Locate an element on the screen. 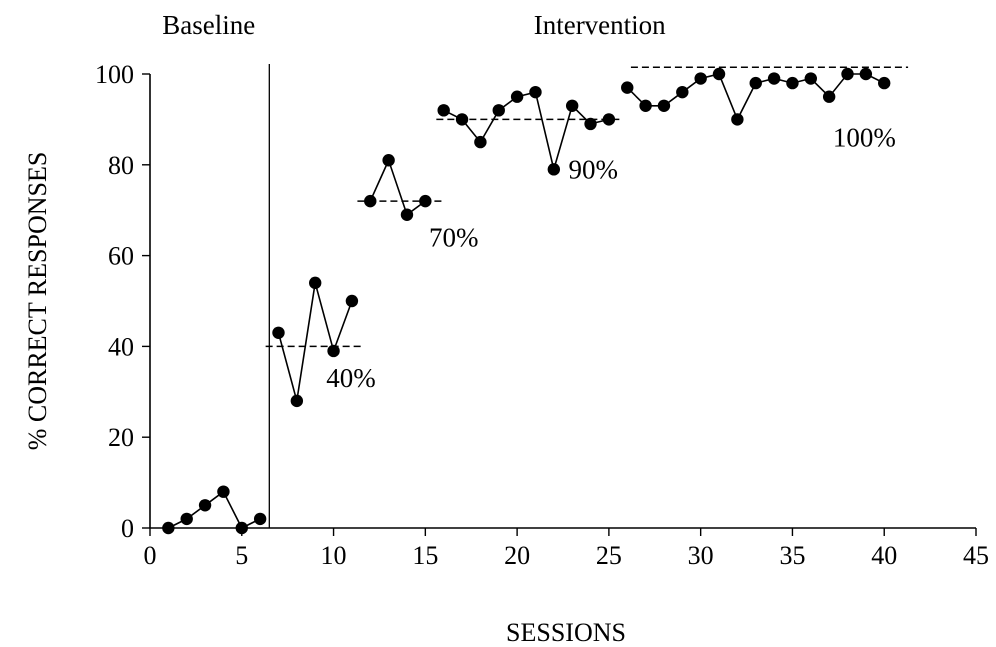 This screenshot has width=996, height=647. x-tick-label: 0 is located at coordinates (150, 555).